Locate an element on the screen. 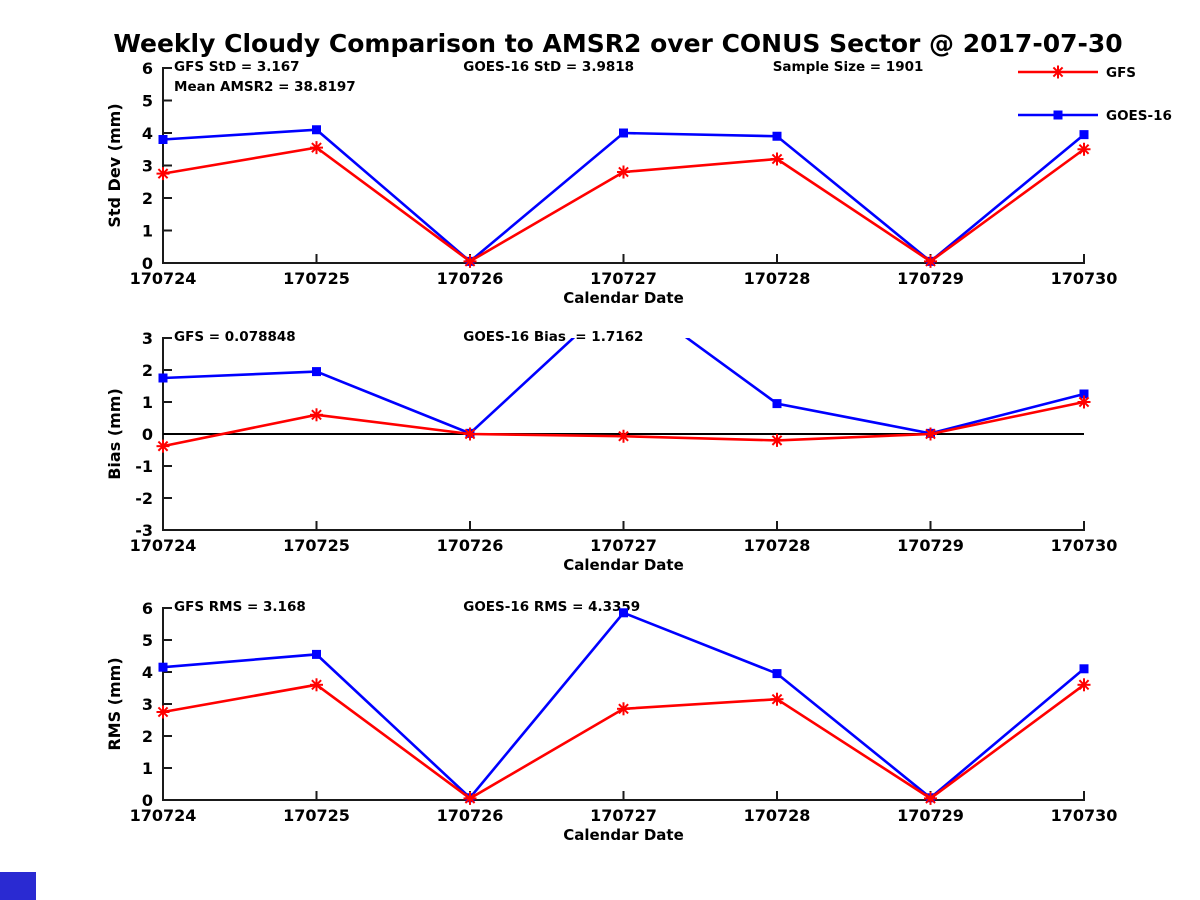 This screenshot has height=900, width=1200. y-axis-label: Bias (mm) is located at coordinates (114, 434).